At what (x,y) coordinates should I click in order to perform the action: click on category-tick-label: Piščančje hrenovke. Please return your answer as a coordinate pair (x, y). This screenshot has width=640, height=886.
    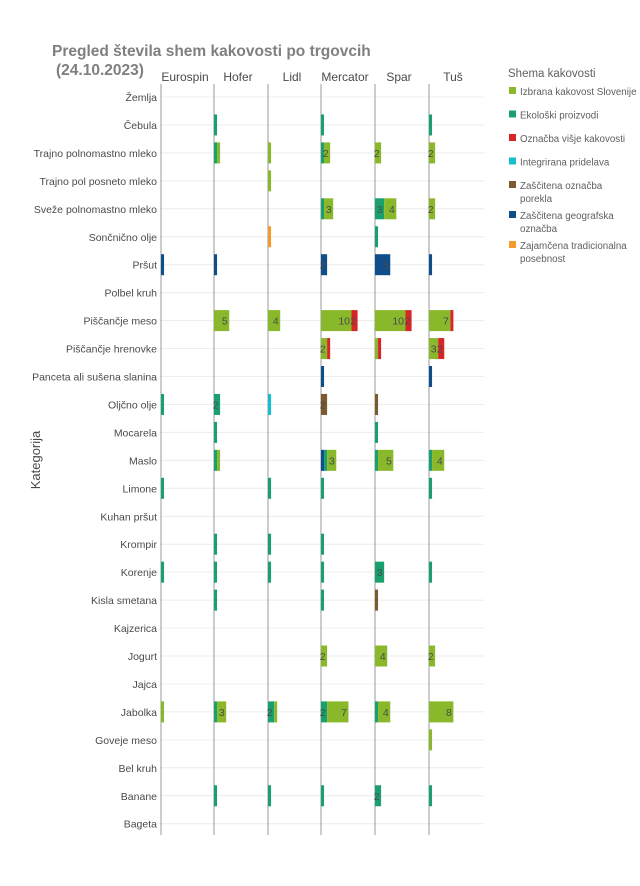
    Looking at the image, I should click on (111, 350).